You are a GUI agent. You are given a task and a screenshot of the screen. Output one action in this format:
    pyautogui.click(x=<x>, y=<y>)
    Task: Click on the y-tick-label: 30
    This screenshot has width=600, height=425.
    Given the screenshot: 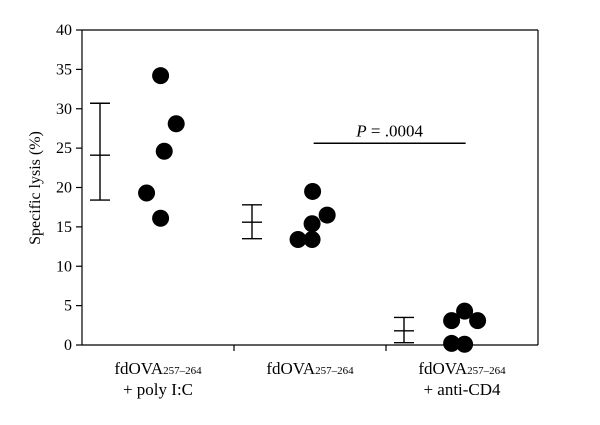 What is the action you would take?
    pyautogui.click(x=64, y=109)
    